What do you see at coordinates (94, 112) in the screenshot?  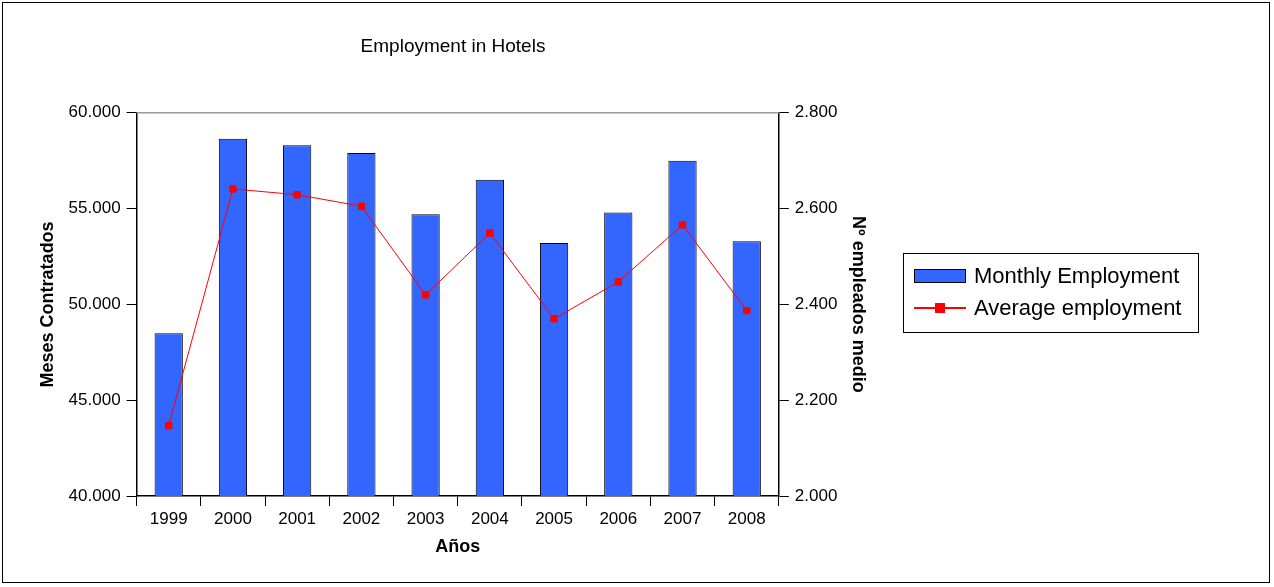 I see `y-tick-label: 60.000` at bounding box center [94, 112].